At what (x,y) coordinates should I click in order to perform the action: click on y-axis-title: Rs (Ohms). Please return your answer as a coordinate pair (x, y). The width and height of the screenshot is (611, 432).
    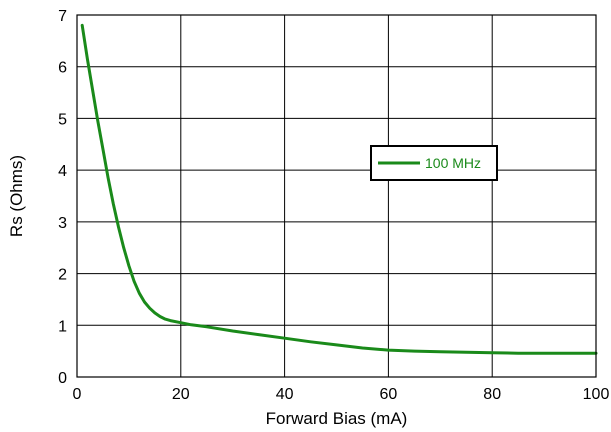
    Looking at the image, I should click on (16, 196).